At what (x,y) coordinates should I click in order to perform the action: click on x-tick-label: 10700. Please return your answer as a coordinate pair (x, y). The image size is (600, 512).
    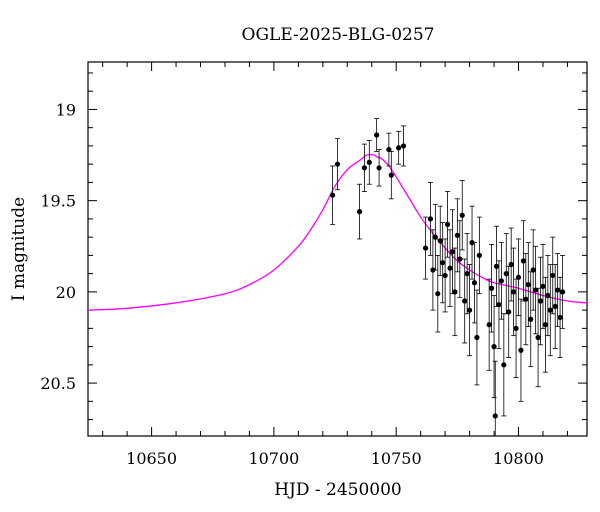
    Looking at the image, I should click on (273, 458).